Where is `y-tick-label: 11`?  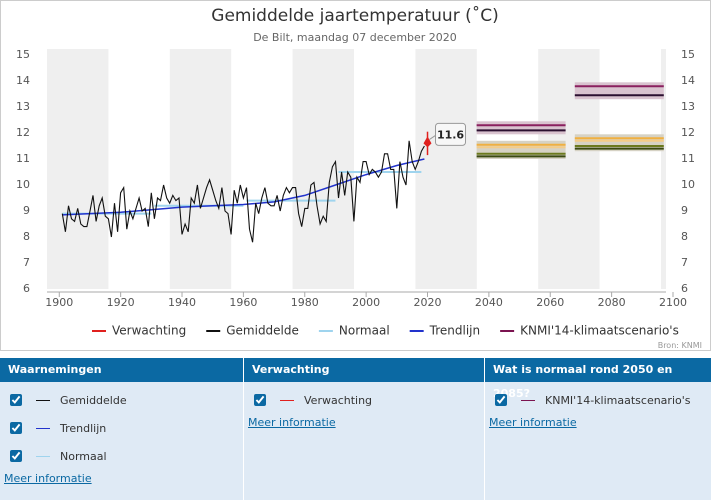
y-tick-label: 11 is located at coordinates (23, 158).